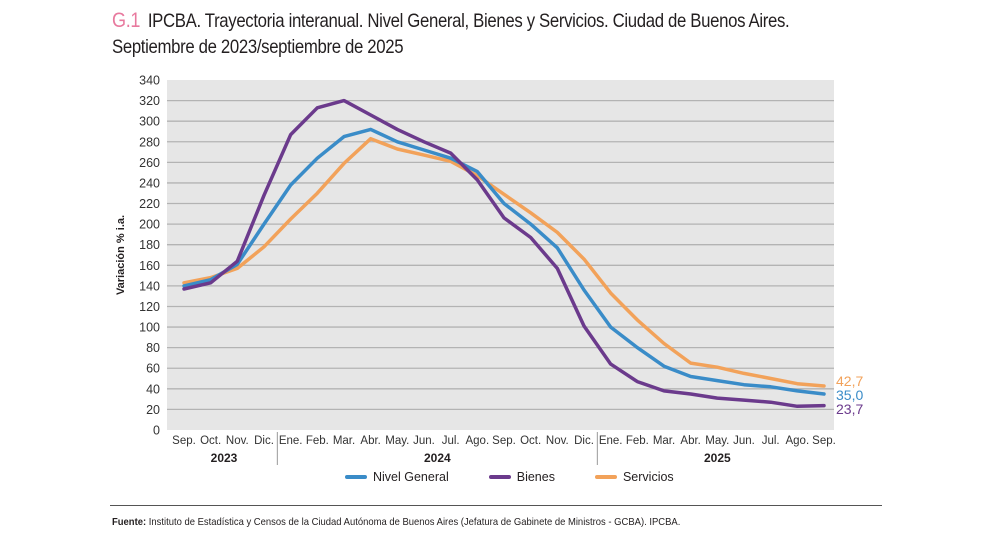 The image size is (992, 550). What do you see at coordinates (356, 477) in the screenshot?
I see `legend-swatch-nivel-general` at bounding box center [356, 477].